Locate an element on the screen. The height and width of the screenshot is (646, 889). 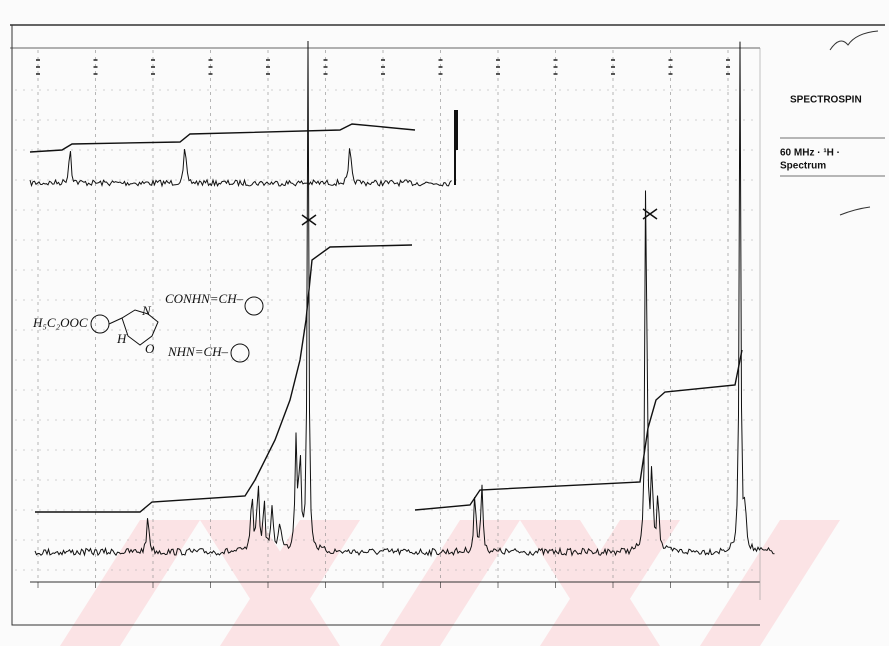
ring-bonds is located at coordinates (133, 327).